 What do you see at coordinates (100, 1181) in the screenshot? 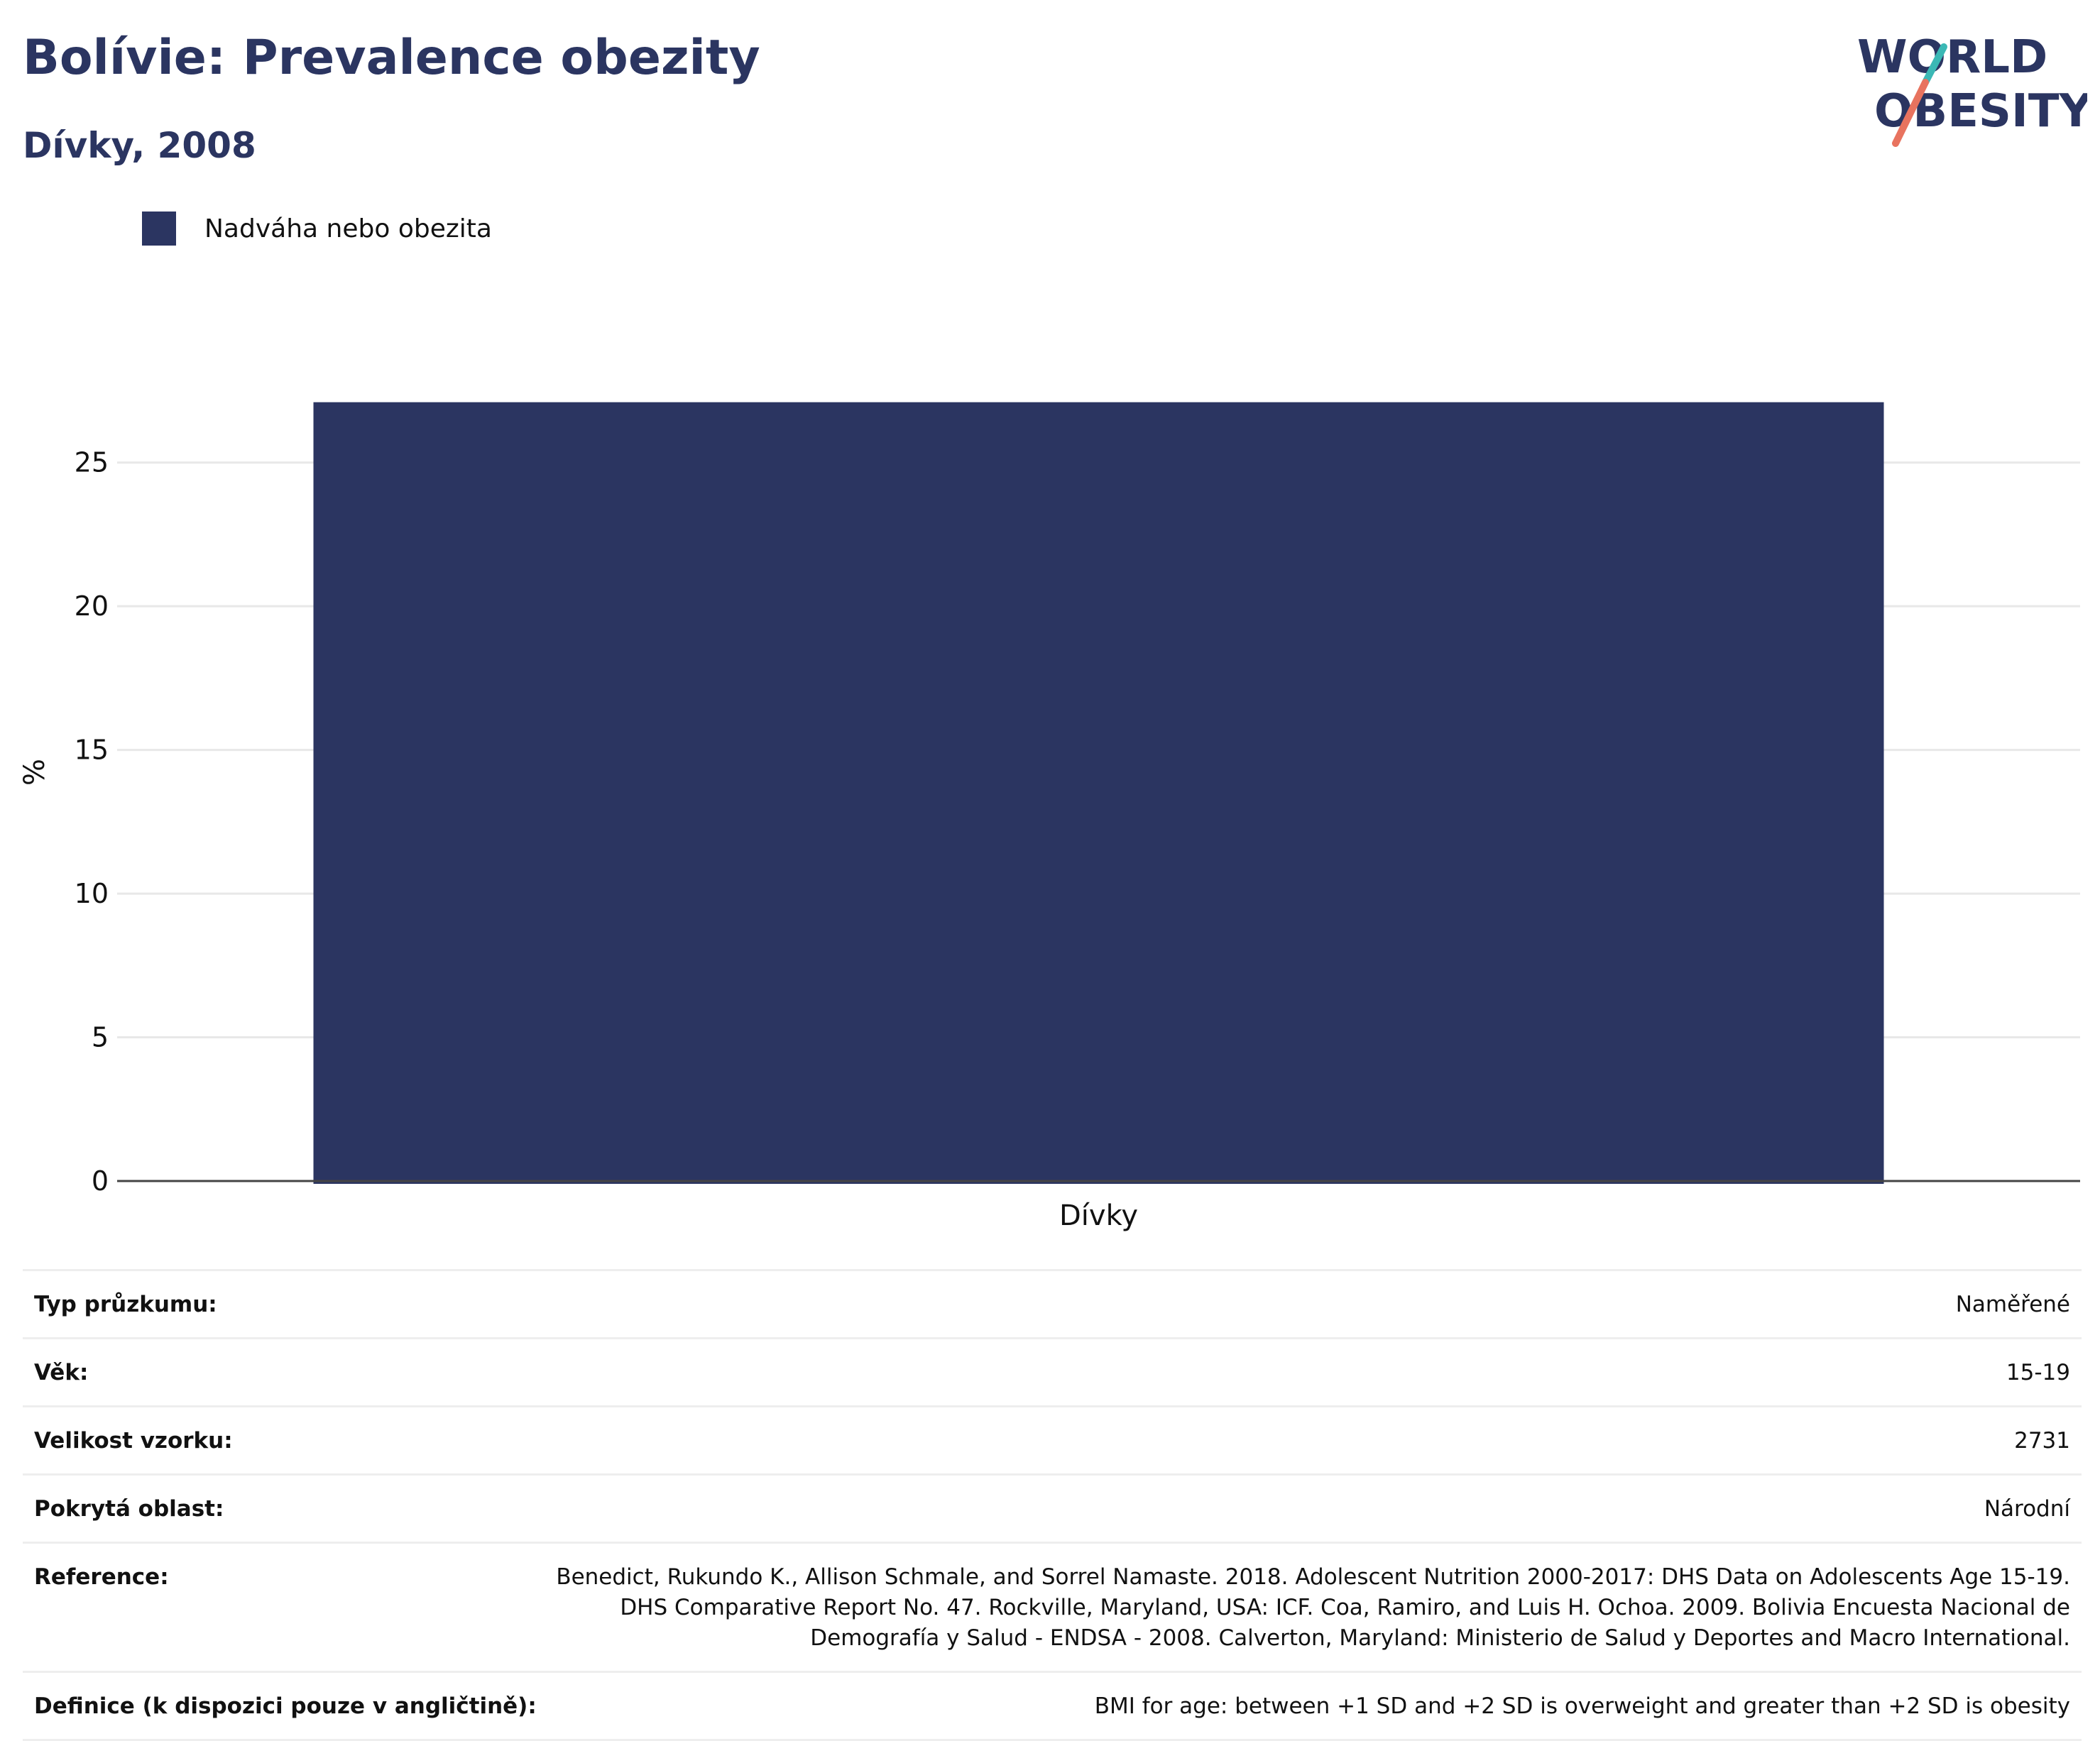
I see `y-tick-label: 0` at bounding box center [100, 1181].